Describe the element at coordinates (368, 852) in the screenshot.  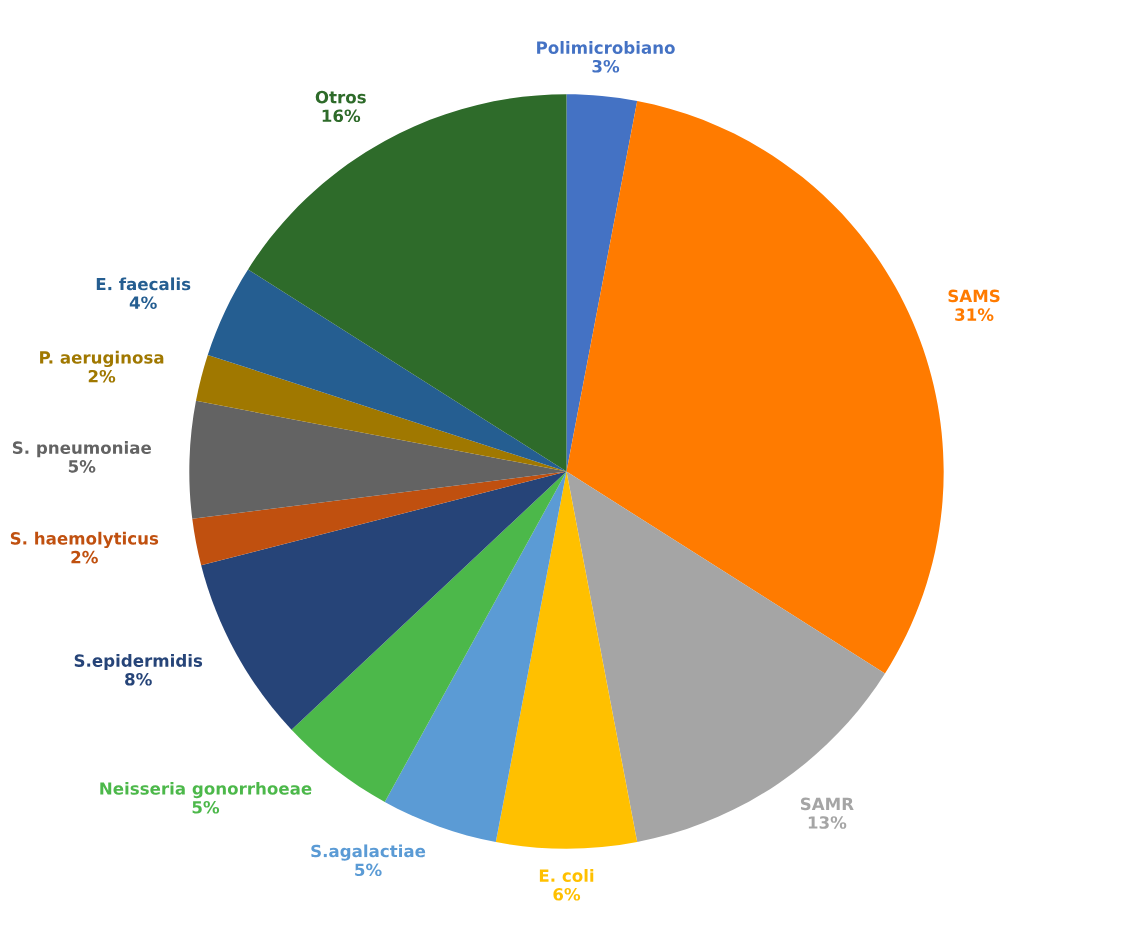
I see `slice-label: S.agalactiae` at that location.